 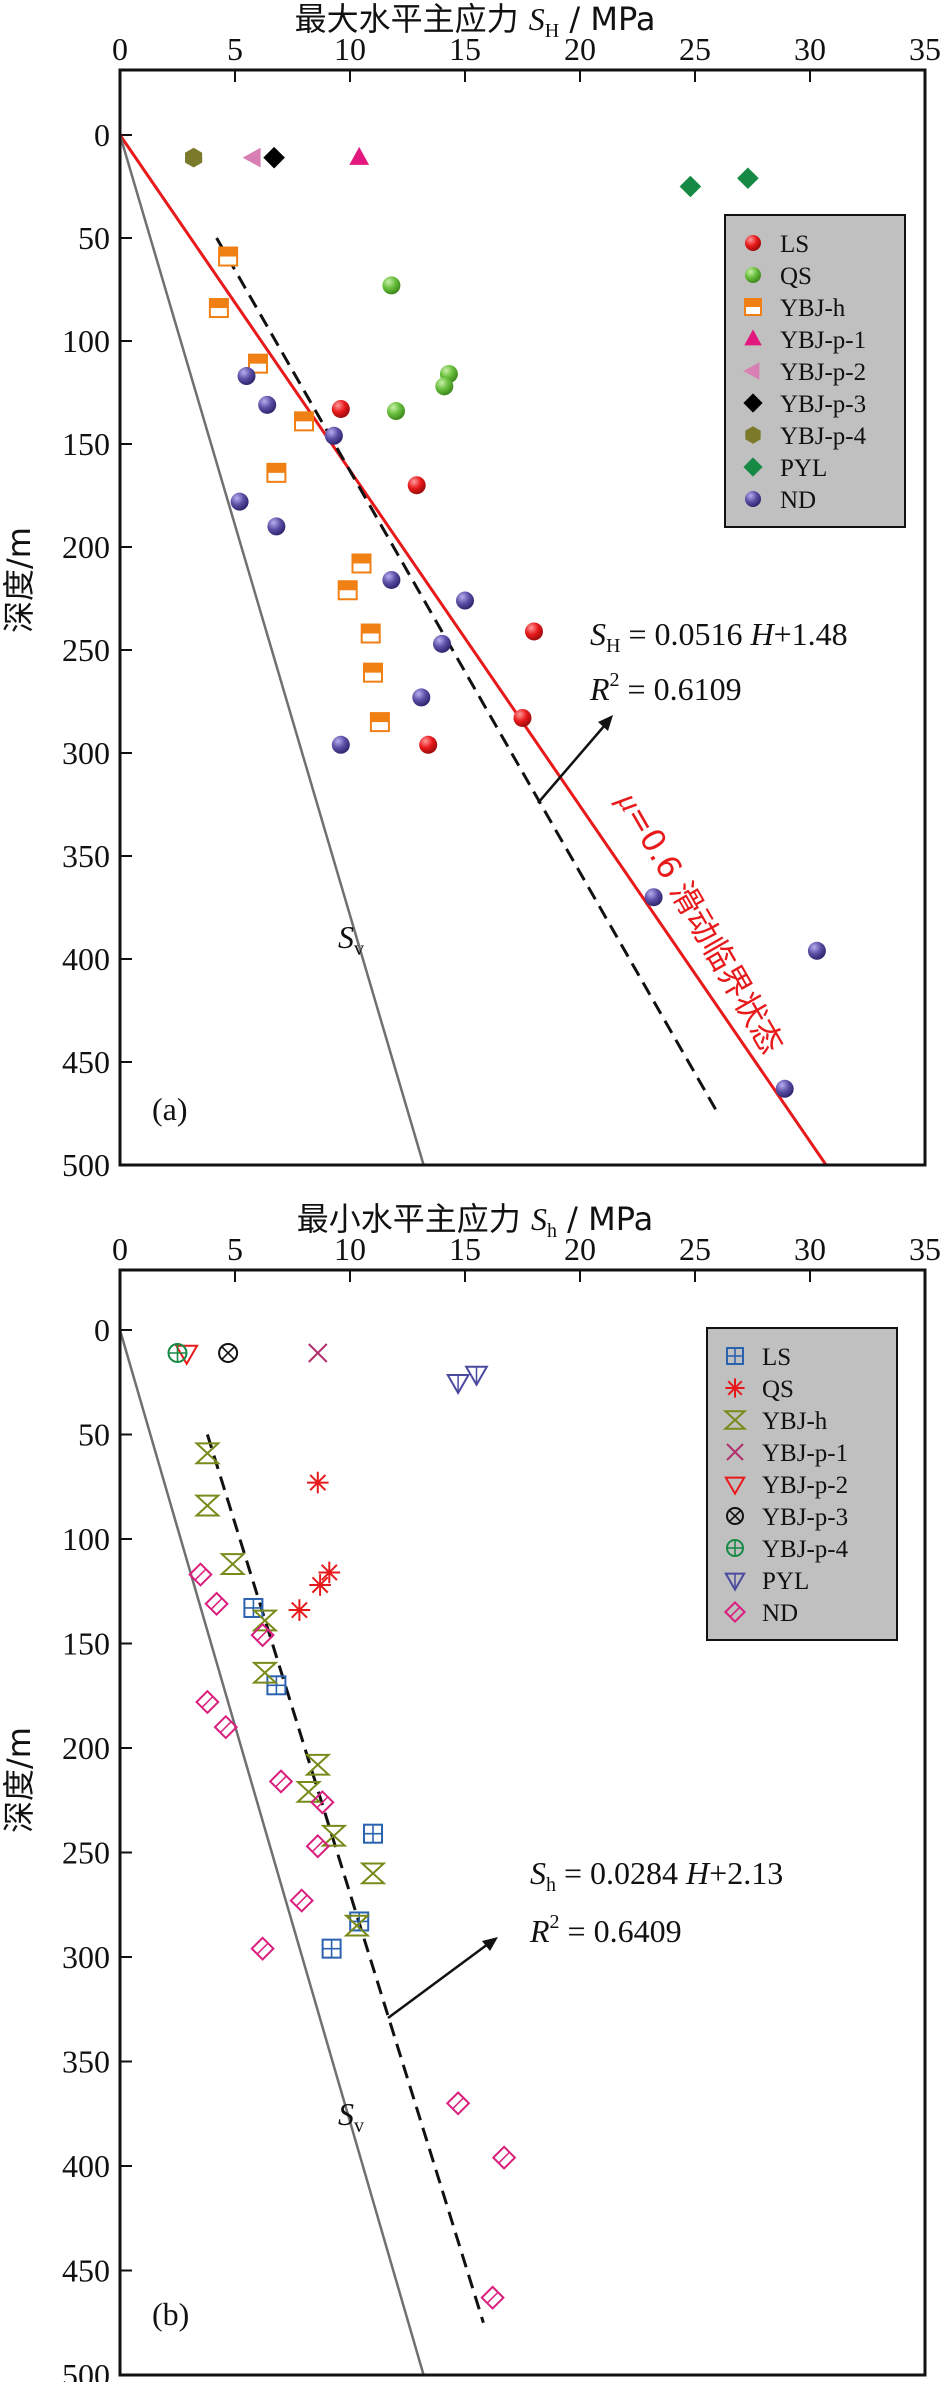 What do you see at coordinates (753, 243) in the screenshot?
I see `legend-marker-ls` at bounding box center [753, 243].